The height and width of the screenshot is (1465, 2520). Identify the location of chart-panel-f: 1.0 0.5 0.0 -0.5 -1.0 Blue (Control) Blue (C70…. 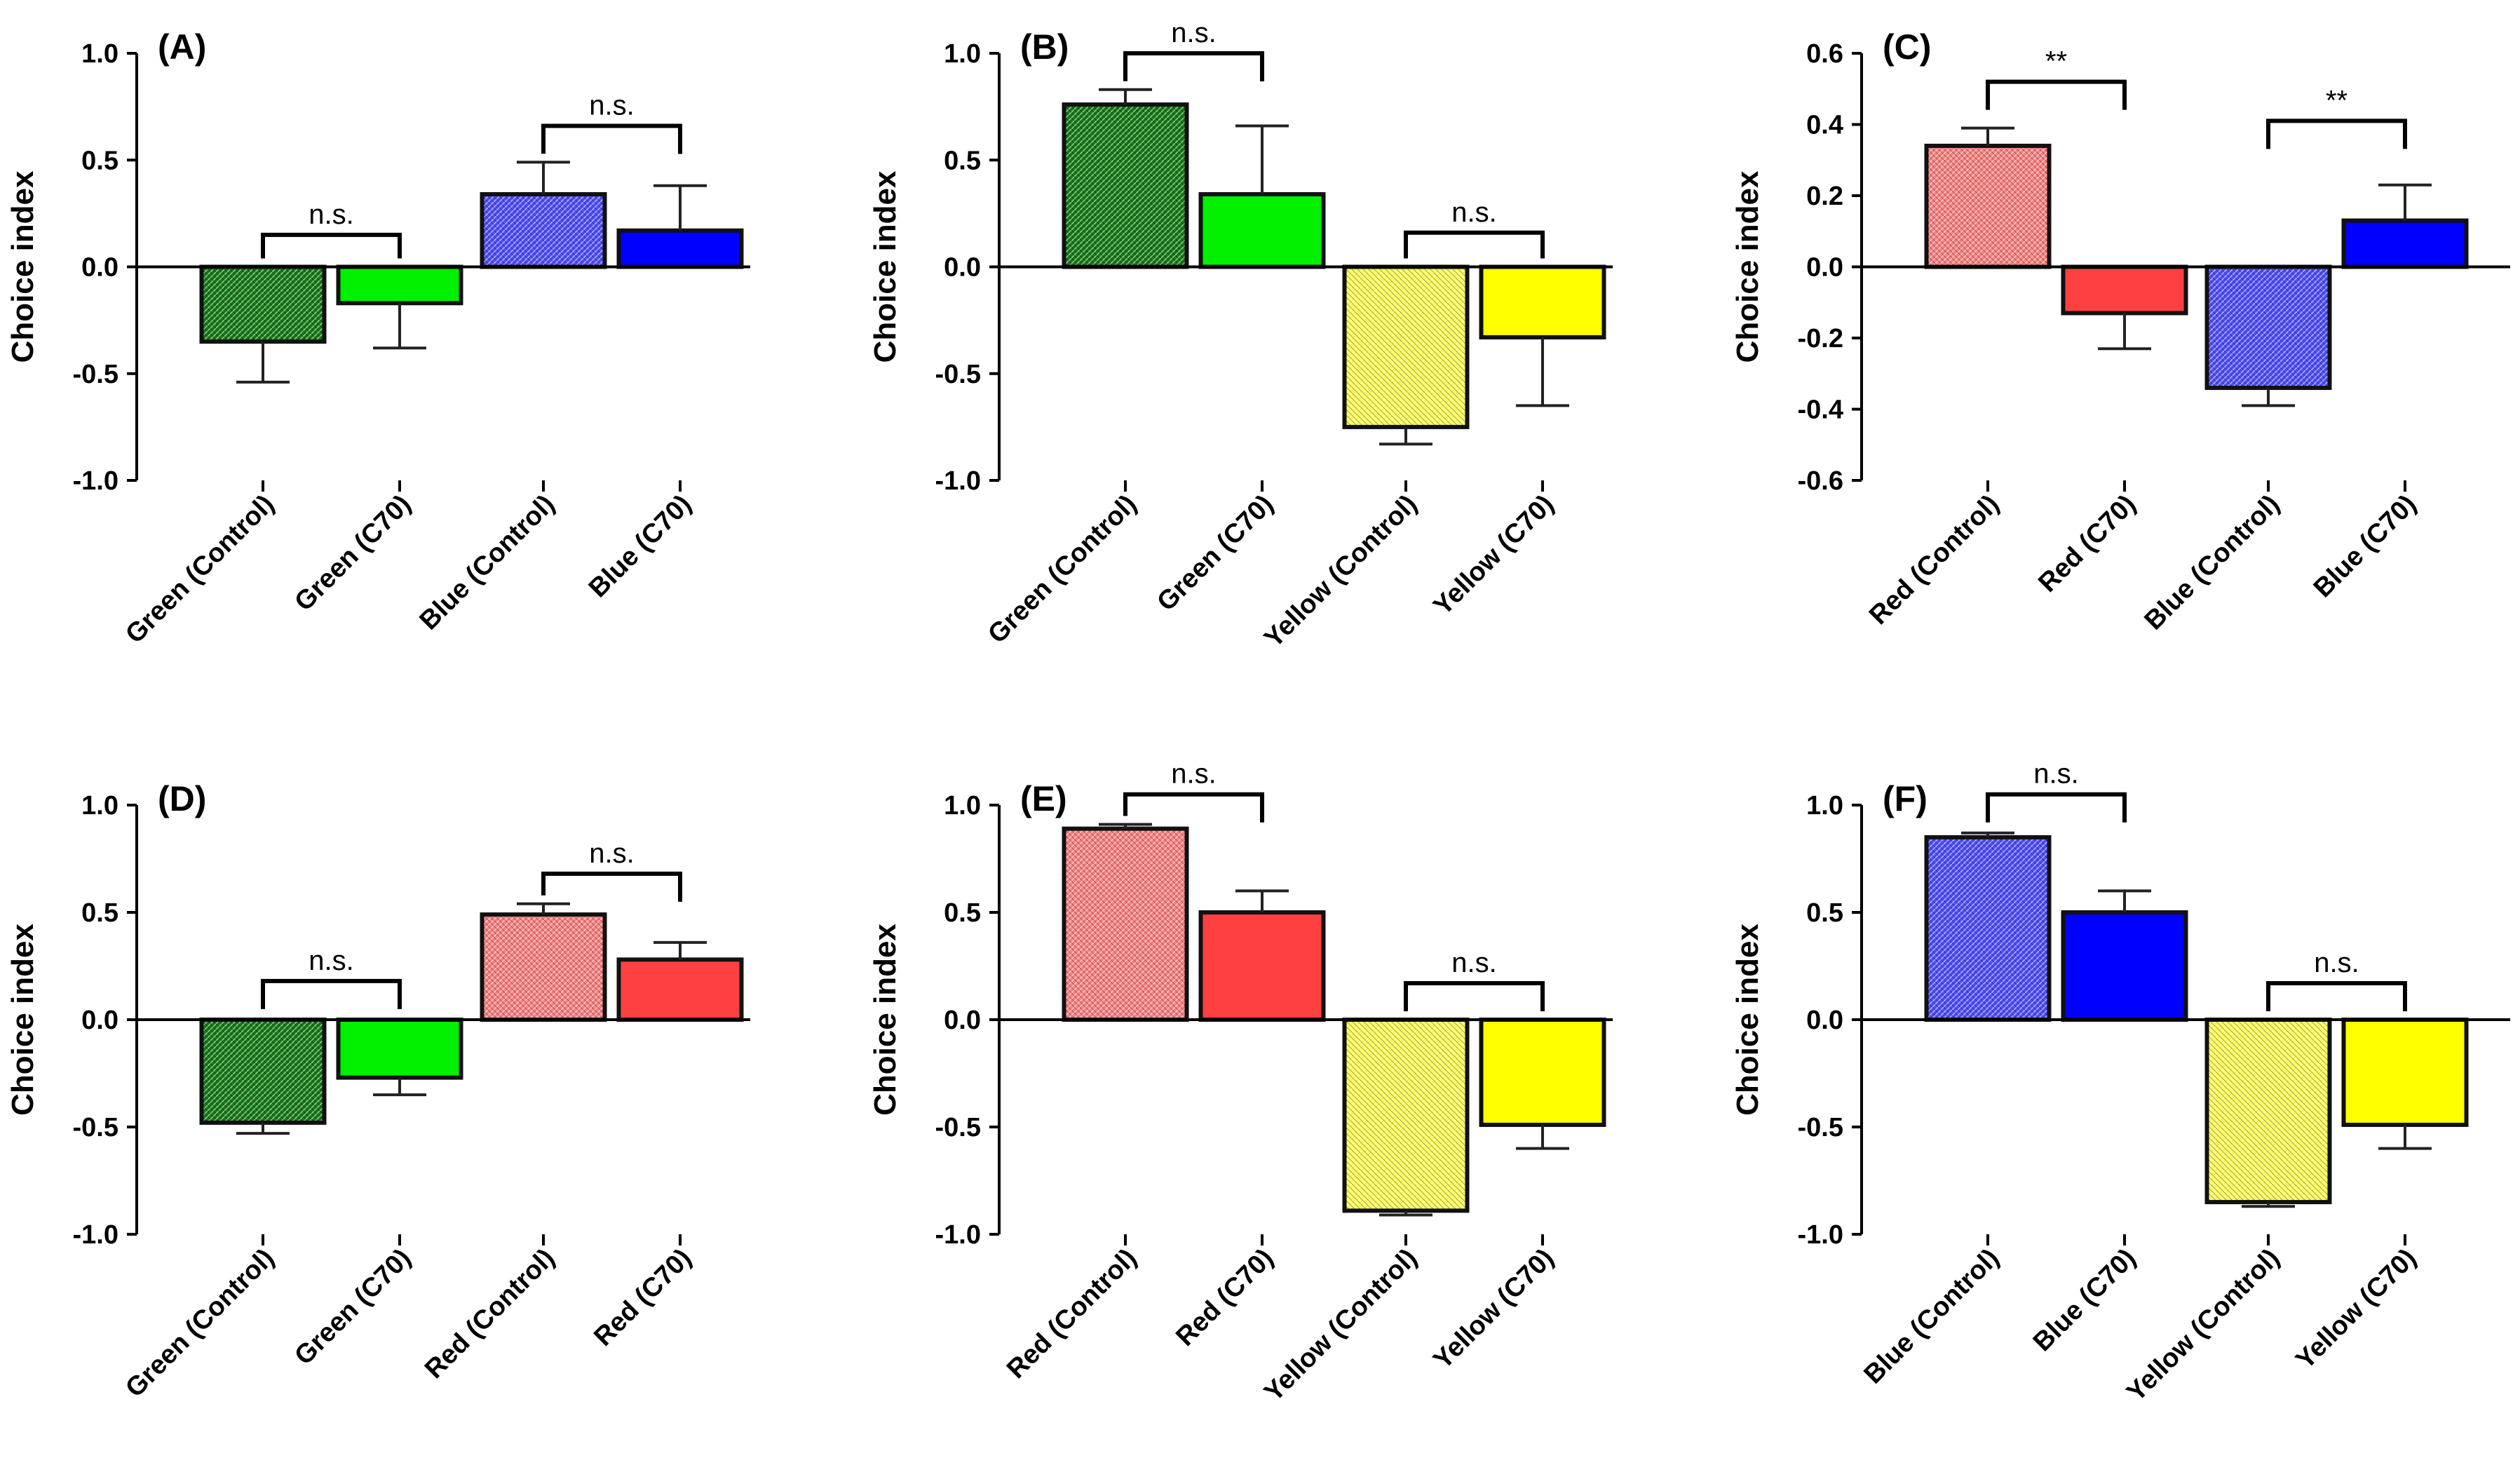
(2120, 1083).